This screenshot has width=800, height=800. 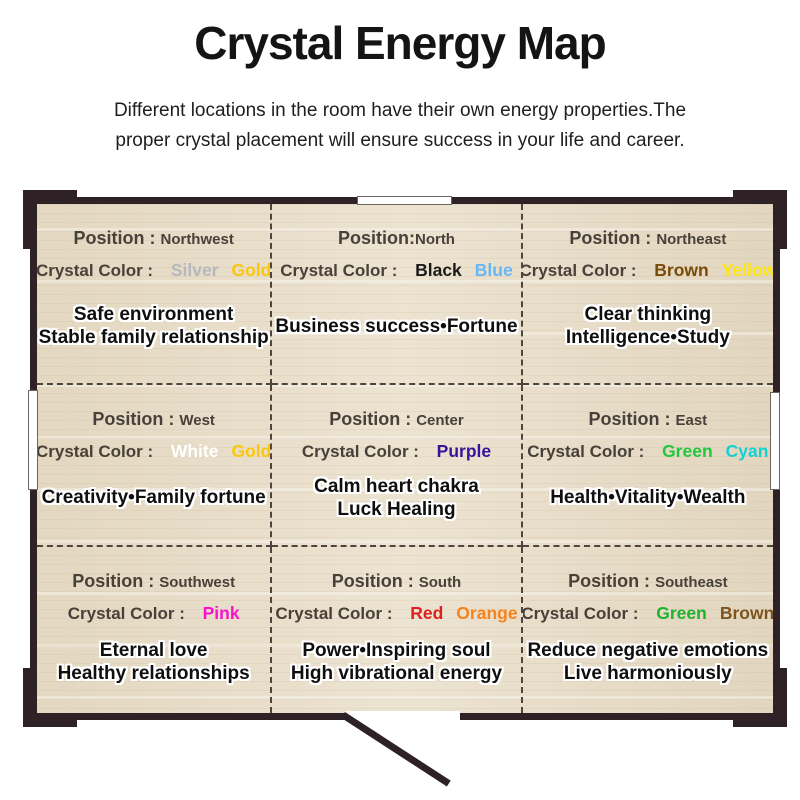 I want to click on position-value: East, so click(x=691, y=421).